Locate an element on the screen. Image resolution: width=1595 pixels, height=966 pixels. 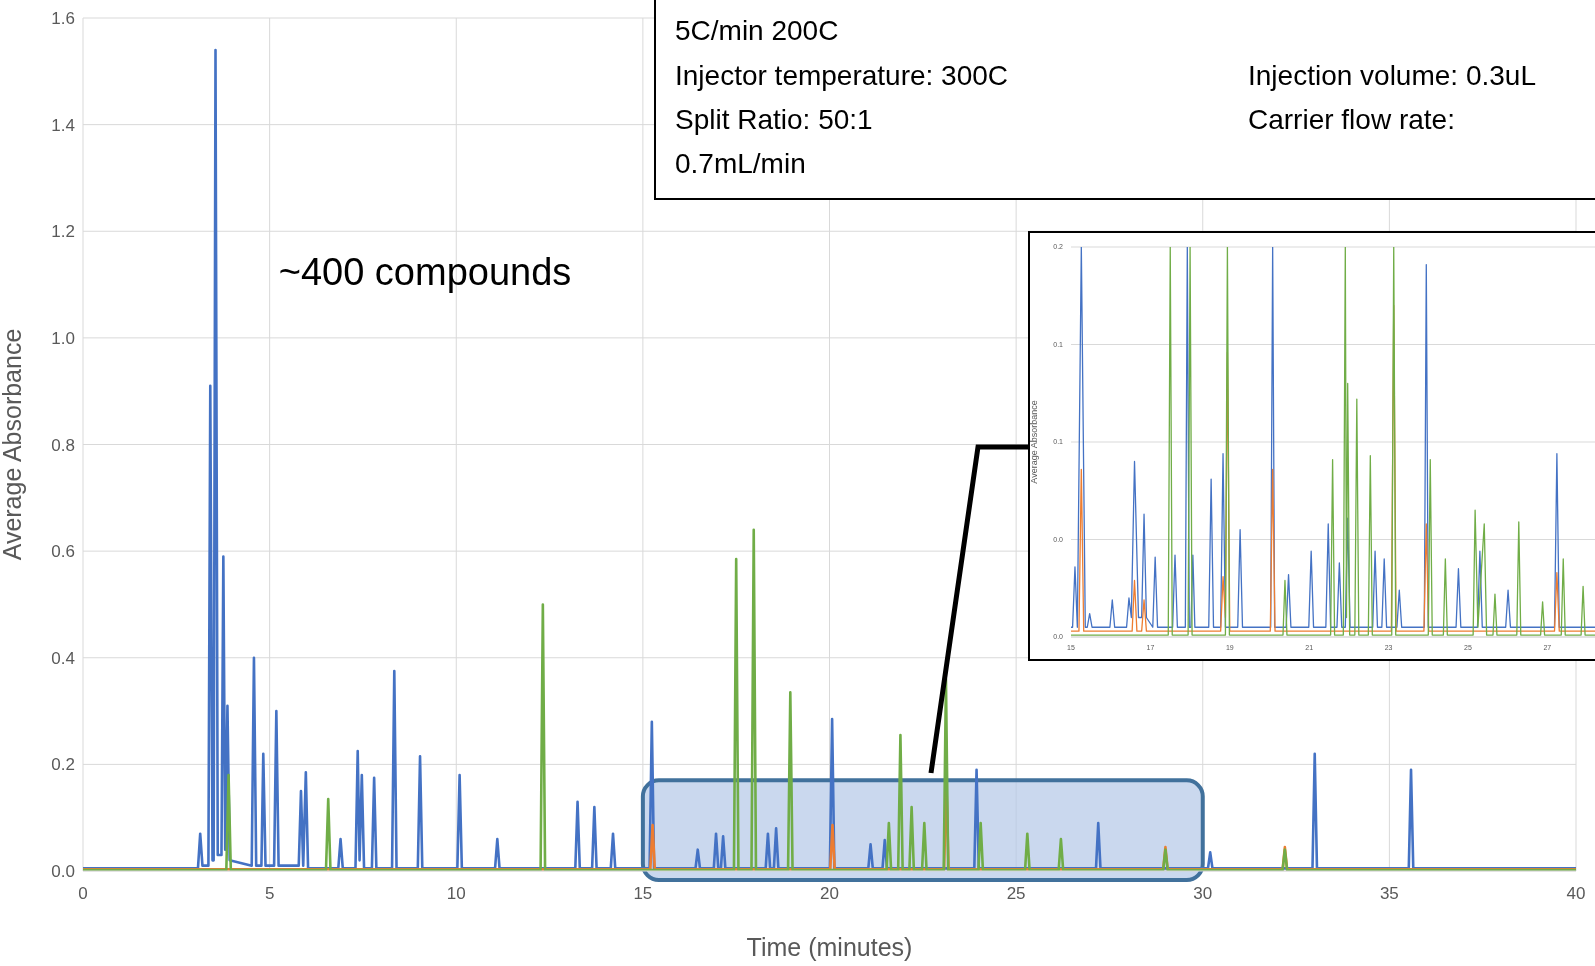
y-tick-label: 1.0 is located at coordinates (63, 338).